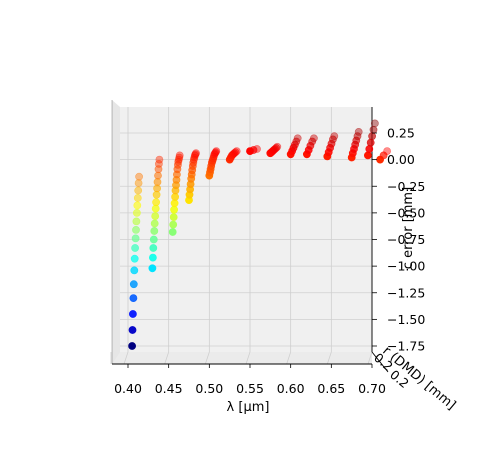 This screenshot has width=484, height=472. I want to click on z-tick-label: 0.00, so click(401, 159).